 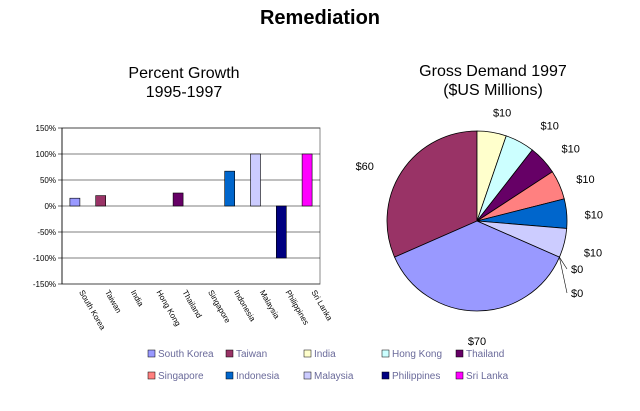 What do you see at coordinates (321, 306) in the screenshot?
I see `x-tick-label: Sri Lanka` at bounding box center [321, 306].